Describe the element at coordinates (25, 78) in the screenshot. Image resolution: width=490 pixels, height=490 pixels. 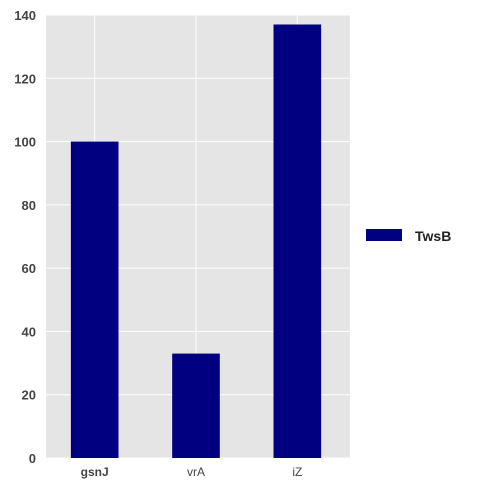
I see `y-tick-label: 120` at that location.